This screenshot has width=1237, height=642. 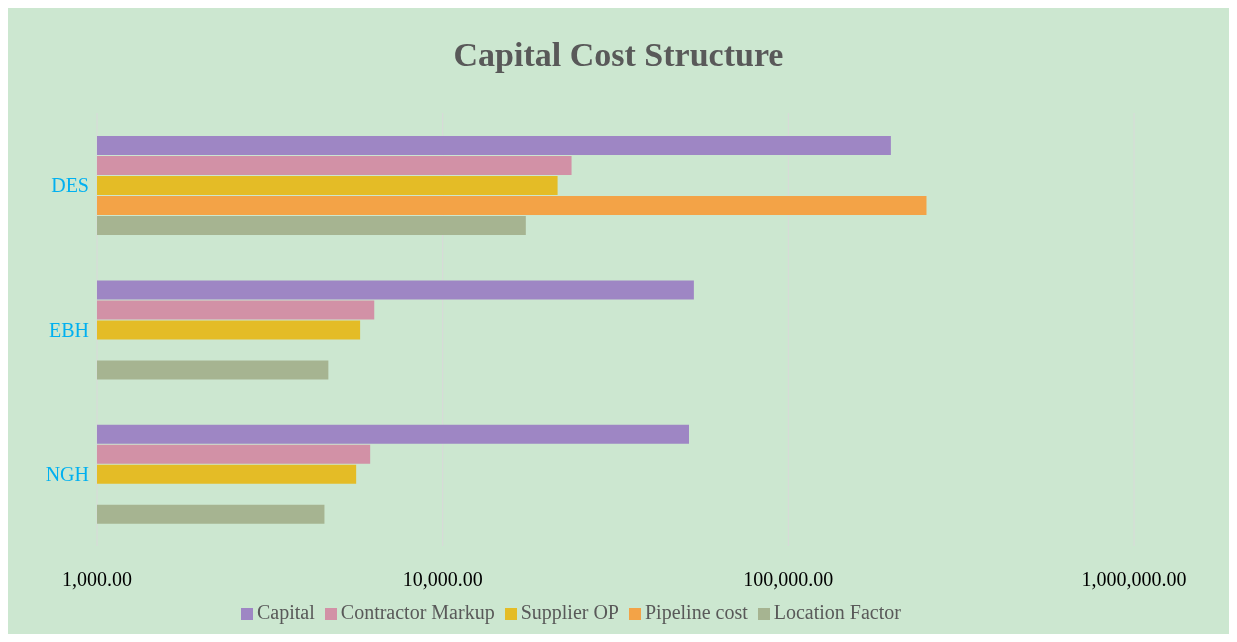 I want to click on y-tick-label: NGH, so click(x=67, y=473).